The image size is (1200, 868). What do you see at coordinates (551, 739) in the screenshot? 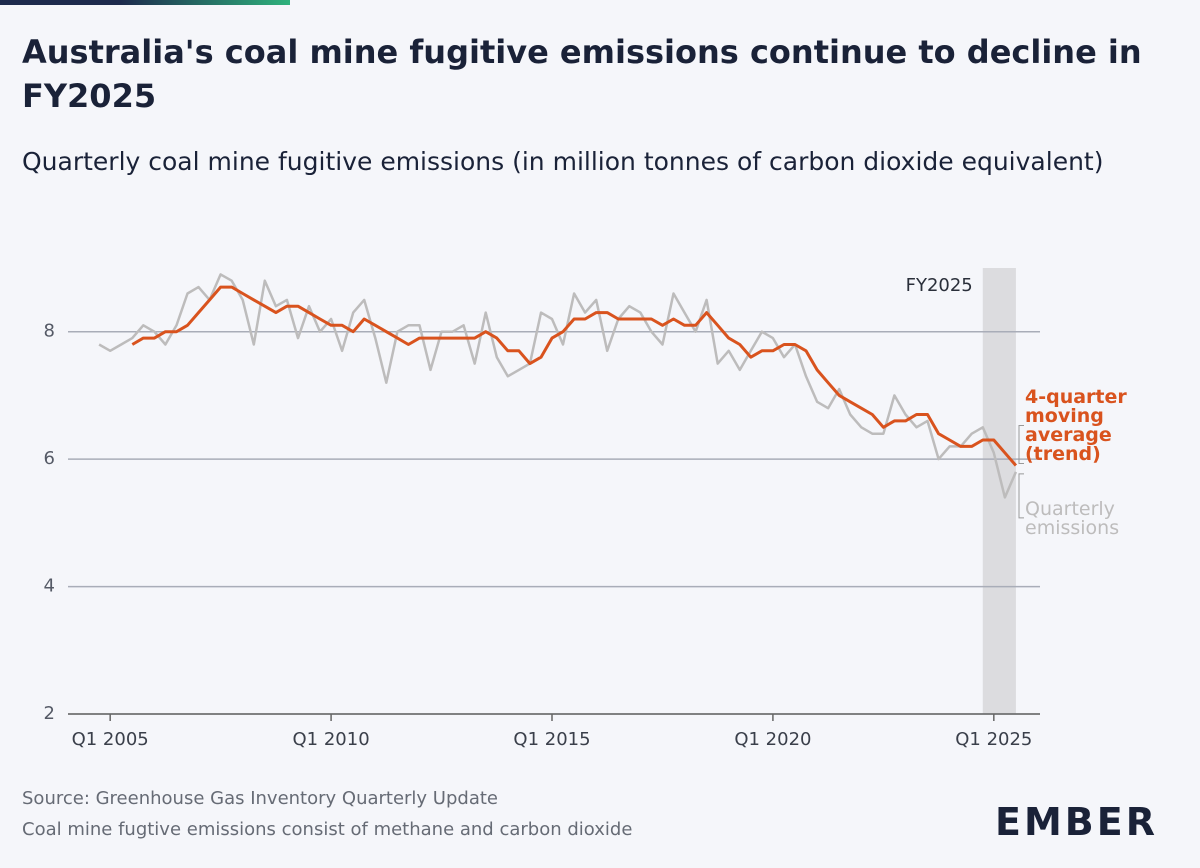
I see `x-tick-label: Q1 2015` at bounding box center [551, 739].